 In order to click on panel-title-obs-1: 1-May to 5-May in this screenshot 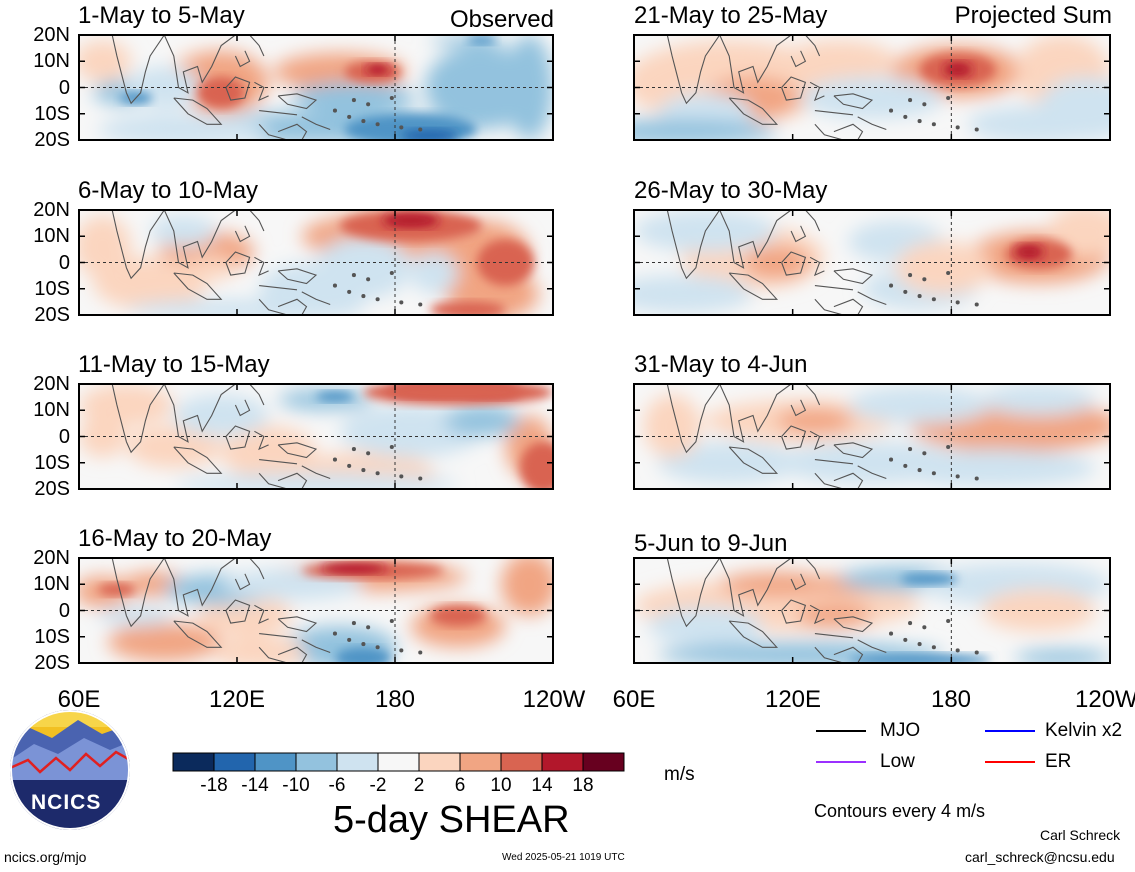, I will do `click(161, 15)`.